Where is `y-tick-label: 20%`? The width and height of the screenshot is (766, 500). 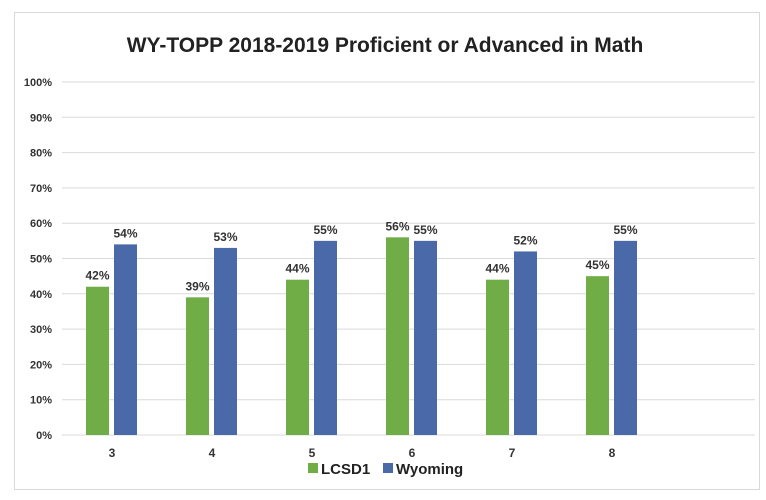
y-tick-label: 20% is located at coordinates (41, 365).